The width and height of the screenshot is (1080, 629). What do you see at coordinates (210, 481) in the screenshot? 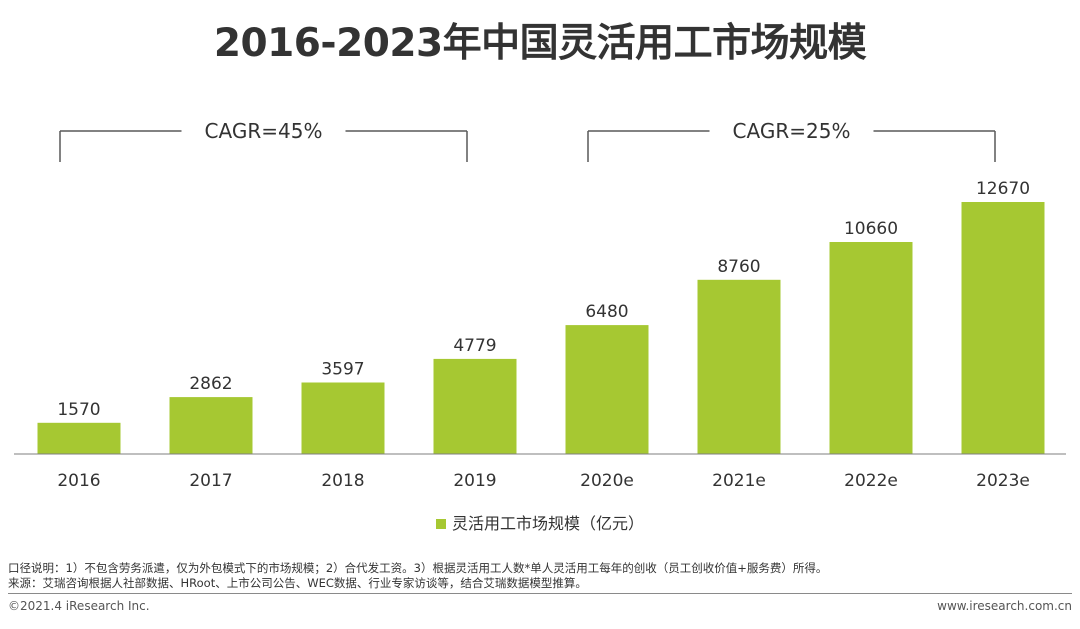
I see `x-tick-label-2017: 2017` at bounding box center [210, 481].